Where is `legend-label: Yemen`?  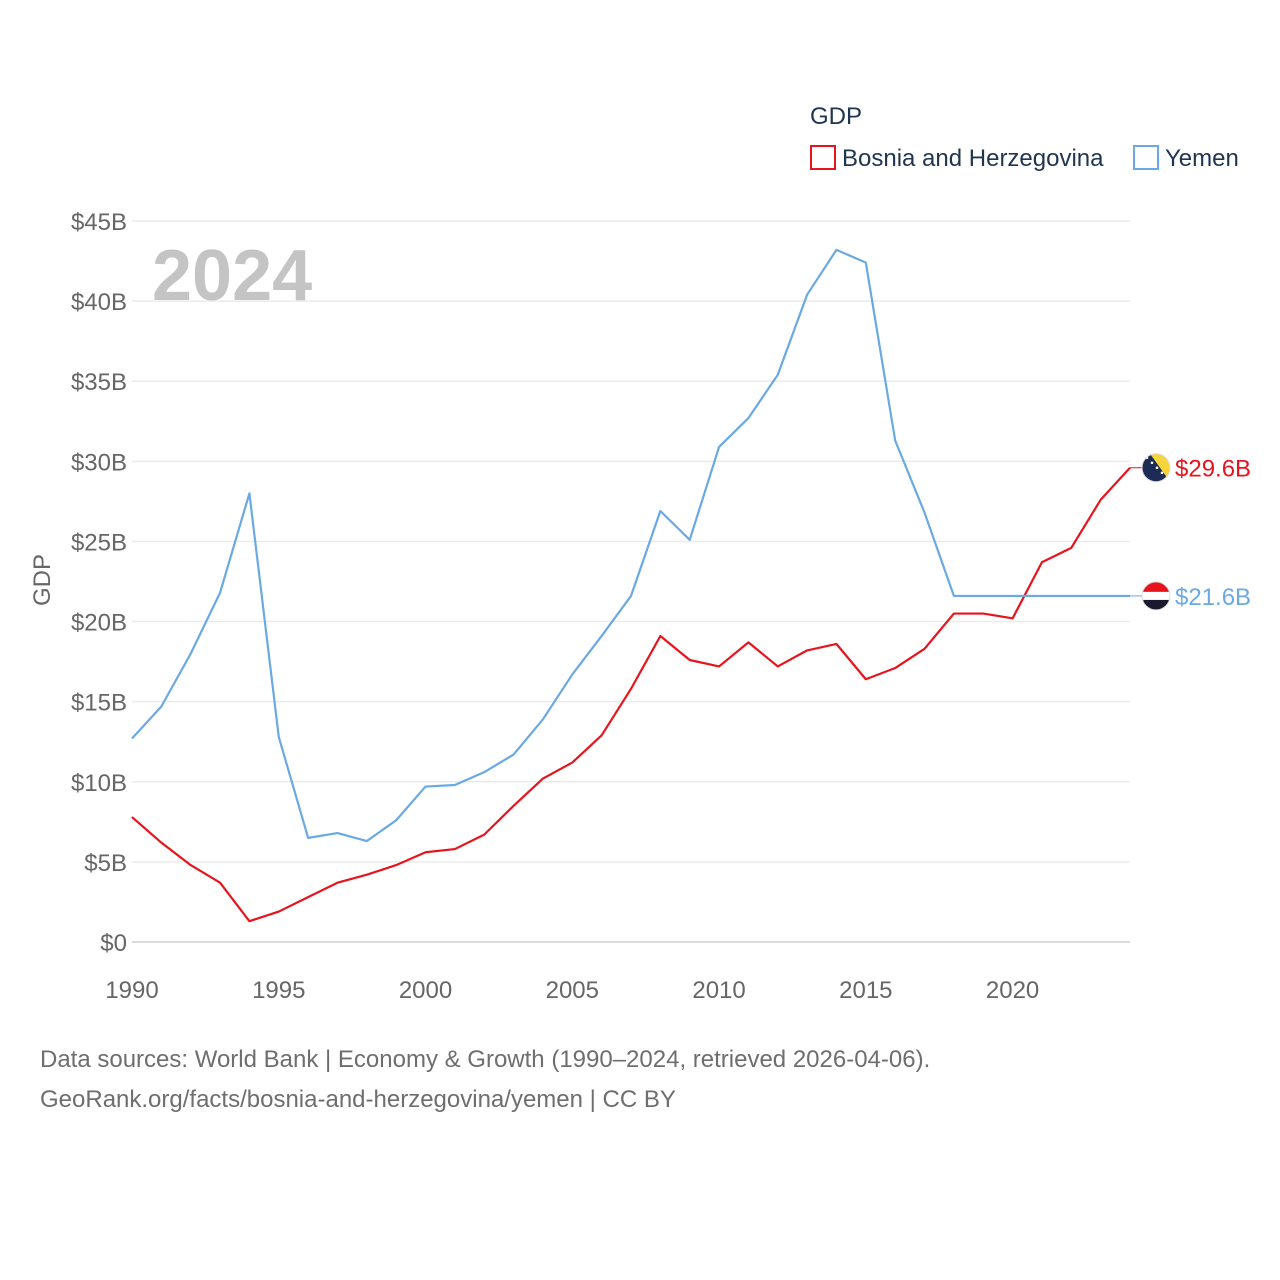 legend-label: Yemen is located at coordinates (1202, 158).